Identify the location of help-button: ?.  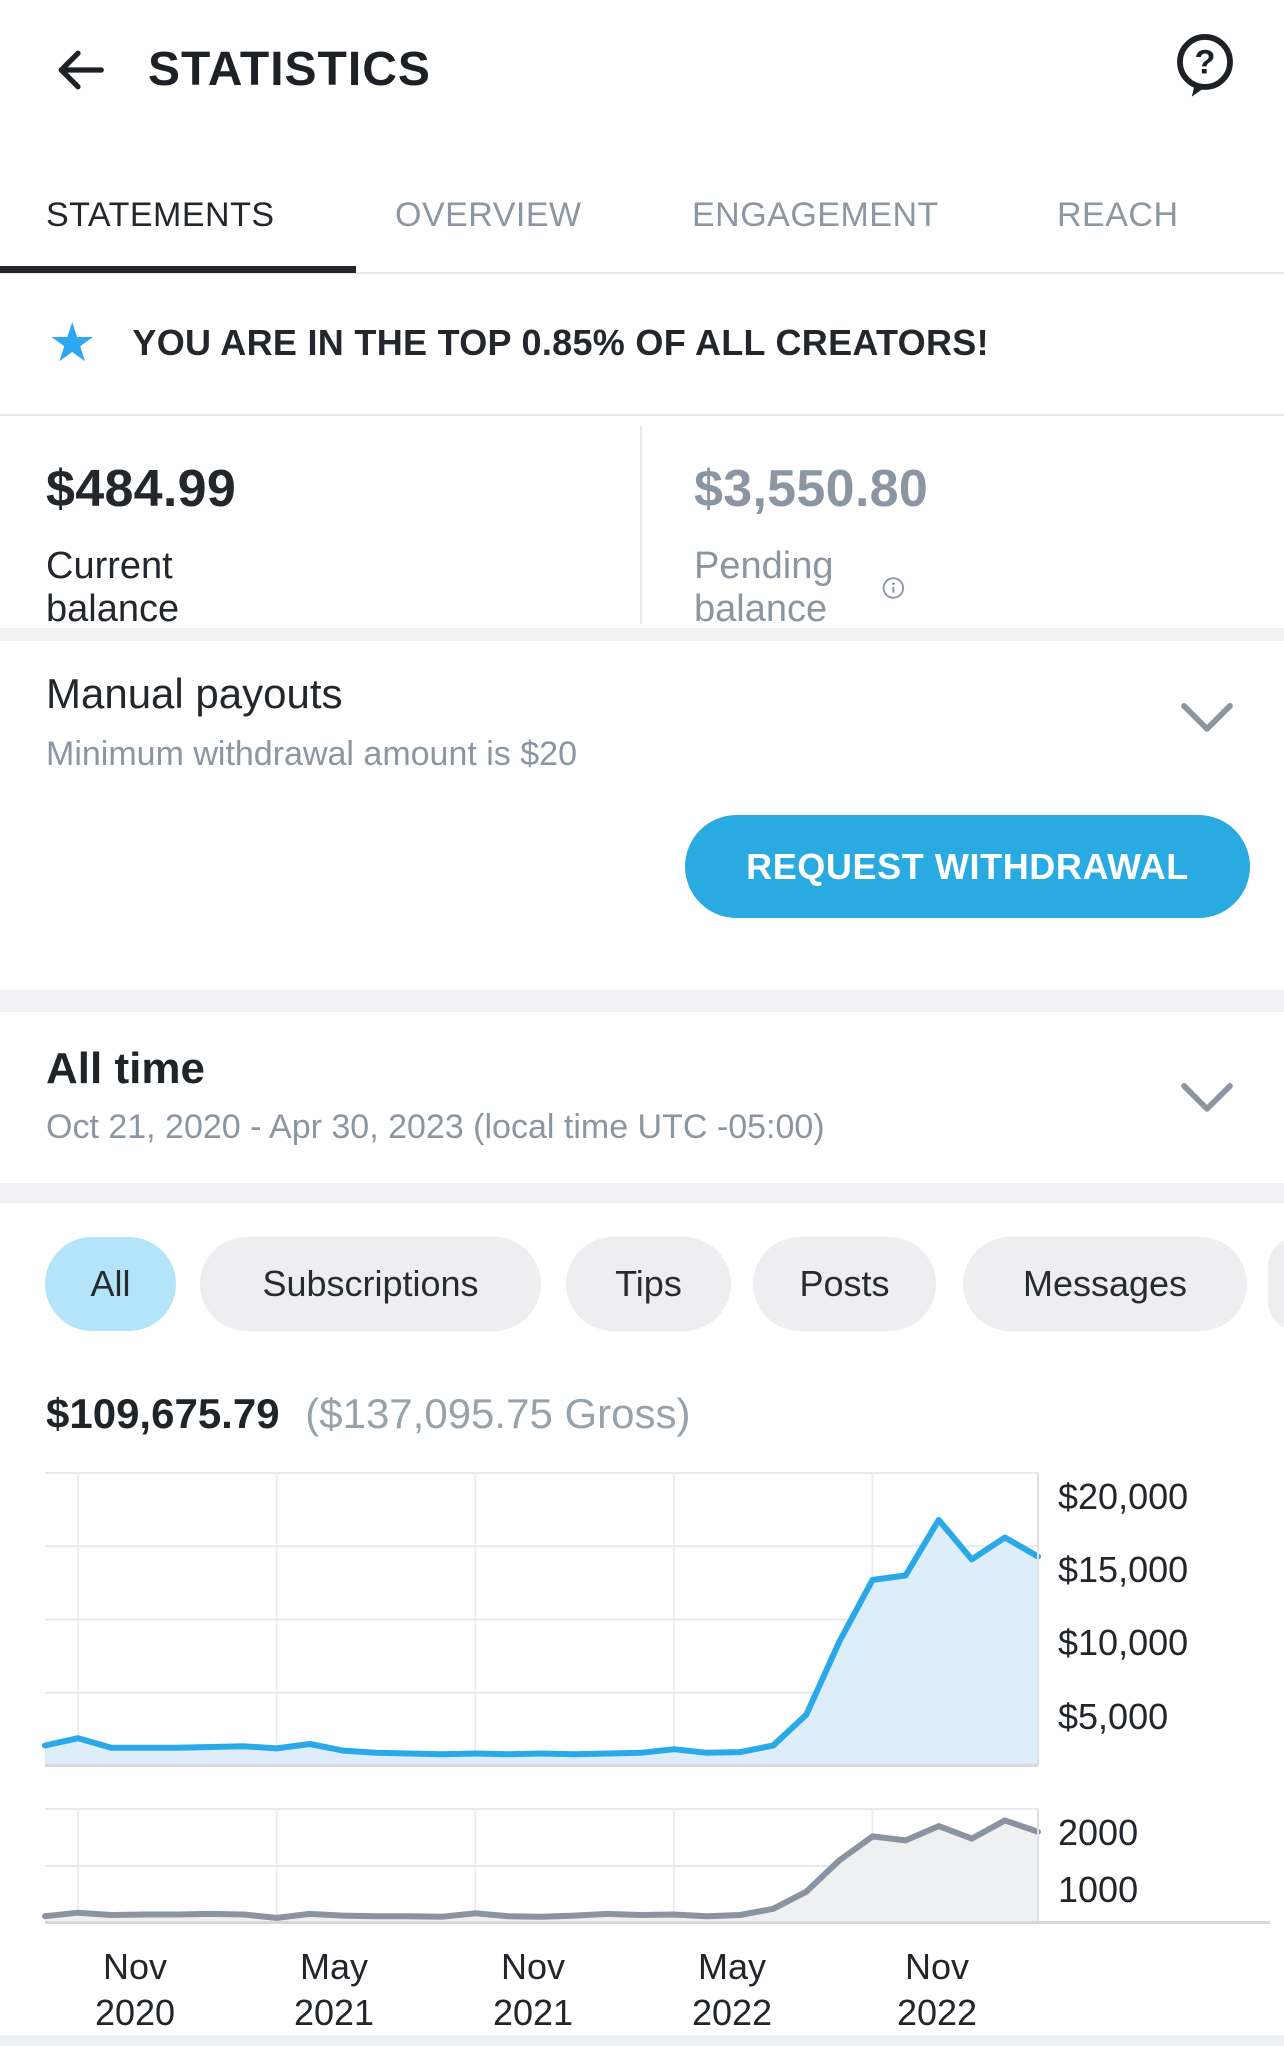
(1205, 65).